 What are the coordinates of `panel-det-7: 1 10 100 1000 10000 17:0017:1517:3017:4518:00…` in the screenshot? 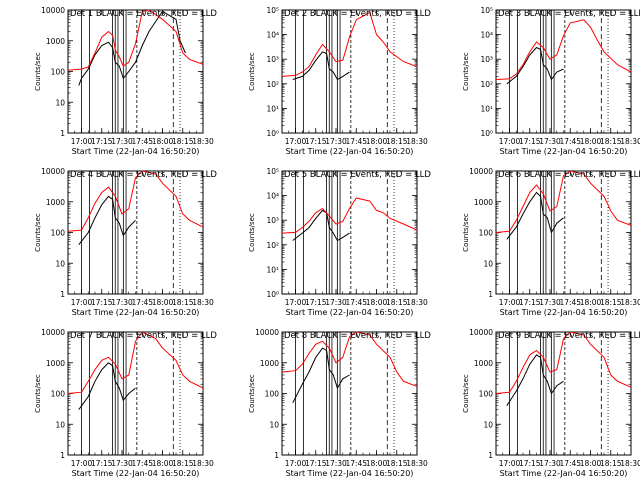 It's located at (125, 403).